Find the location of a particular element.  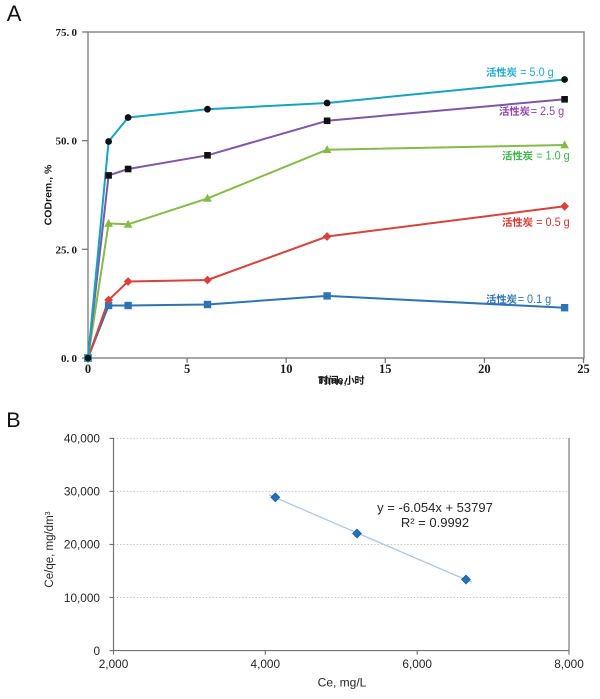

svg-text: 0. 0 is located at coordinates (69, 359).